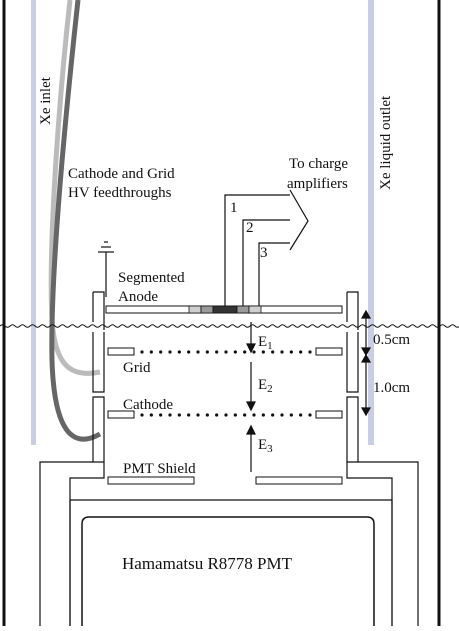 Image resolution: width=459 pixels, height=631 pixels. What do you see at coordinates (234, 208) in the screenshot?
I see `channel-1-label: 1` at bounding box center [234, 208].